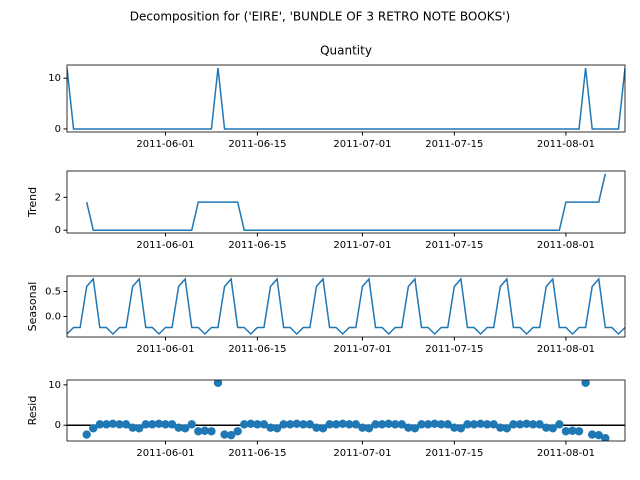 This screenshot has height=480, width=640. What do you see at coordinates (346, 51) in the screenshot?
I see `axes-title: Quantity` at bounding box center [346, 51].